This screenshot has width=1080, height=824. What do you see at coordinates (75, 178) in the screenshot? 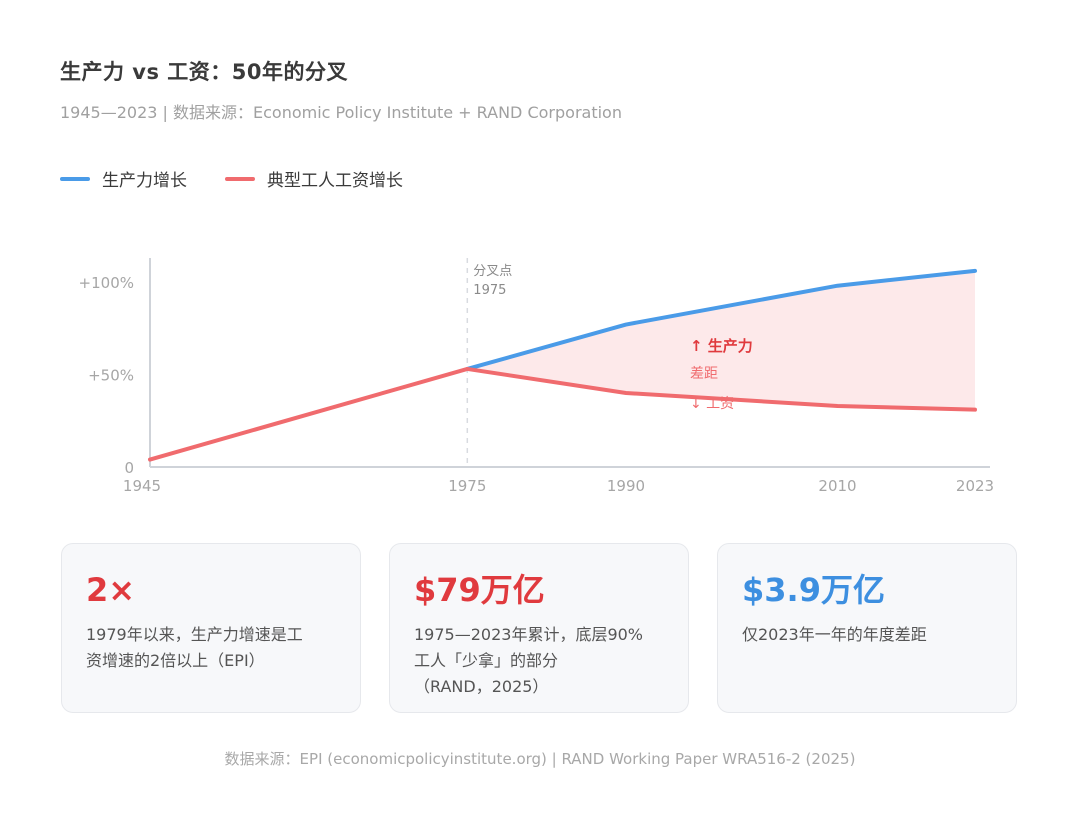
I see `legend-swatch-productivity` at bounding box center [75, 178].